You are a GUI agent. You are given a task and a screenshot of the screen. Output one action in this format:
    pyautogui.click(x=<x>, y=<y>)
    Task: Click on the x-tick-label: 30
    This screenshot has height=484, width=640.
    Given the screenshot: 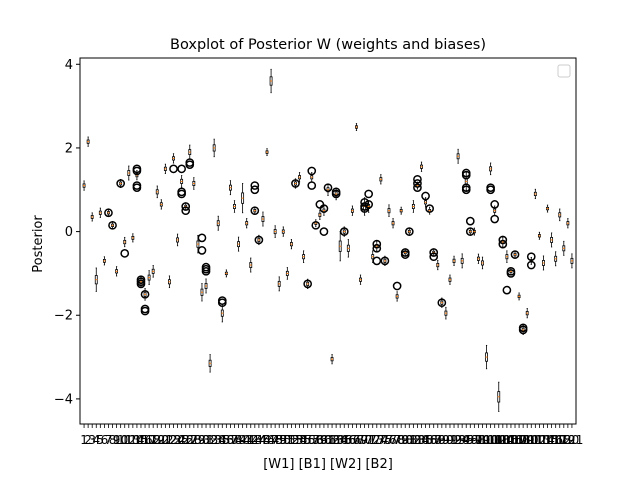 What is the action you would take?
    pyautogui.click(x=201, y=440)
    